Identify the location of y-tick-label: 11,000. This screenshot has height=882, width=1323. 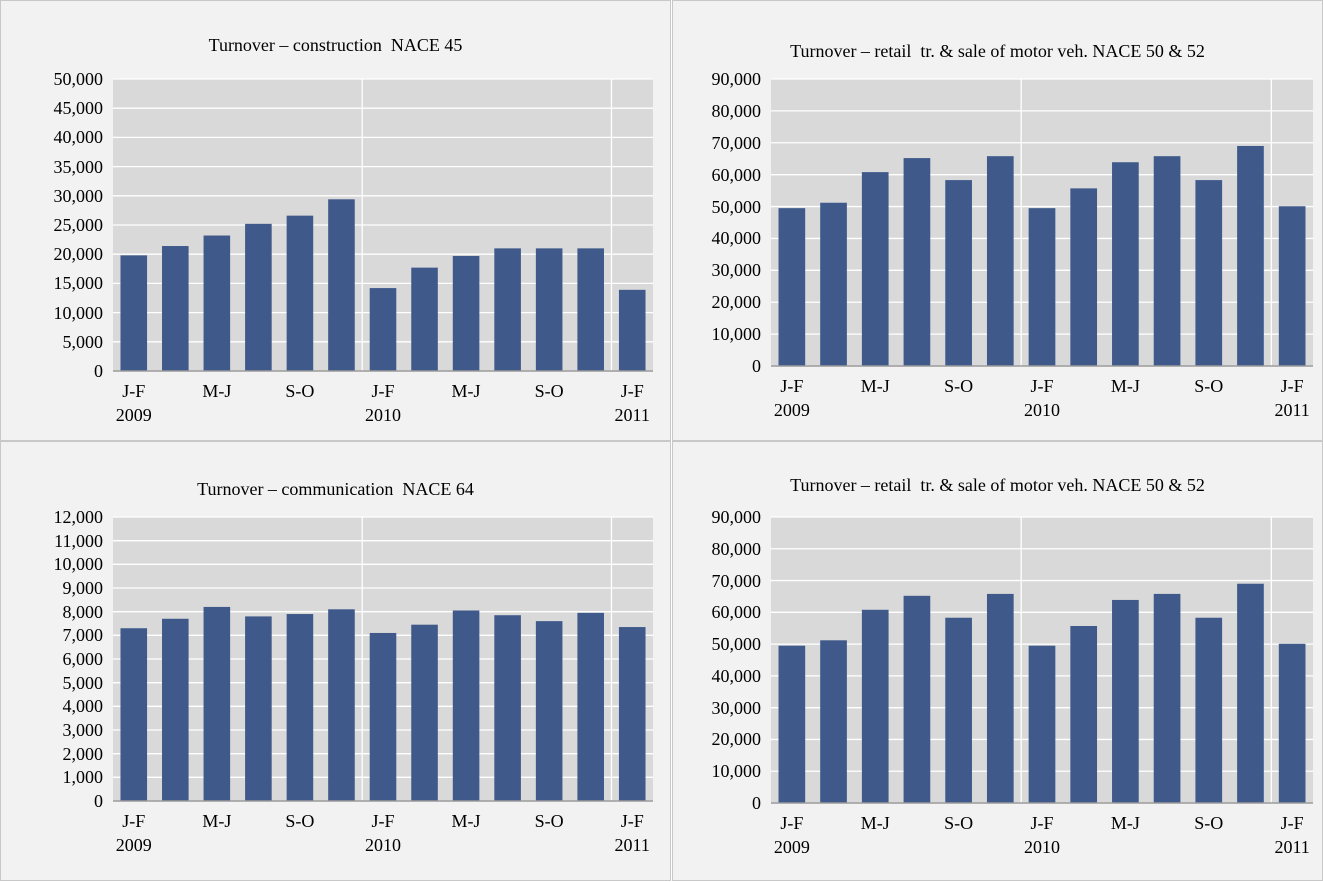
(78, 540).